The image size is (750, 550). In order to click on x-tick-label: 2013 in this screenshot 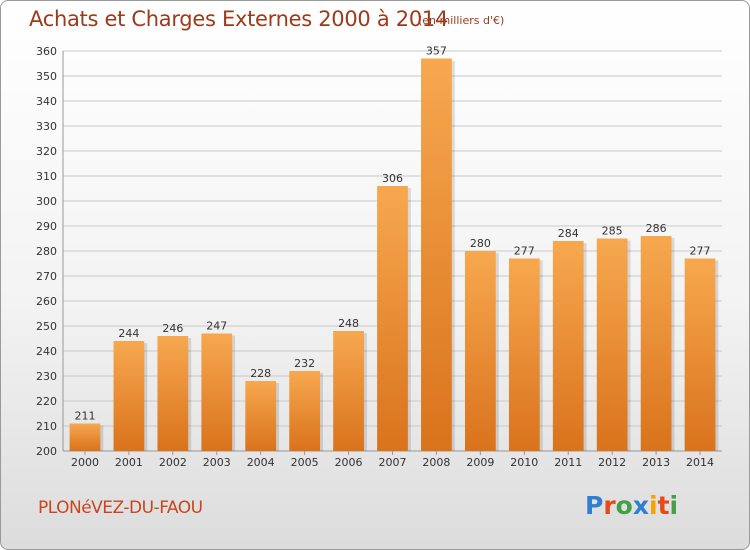, I will do `click(656, 462)`.